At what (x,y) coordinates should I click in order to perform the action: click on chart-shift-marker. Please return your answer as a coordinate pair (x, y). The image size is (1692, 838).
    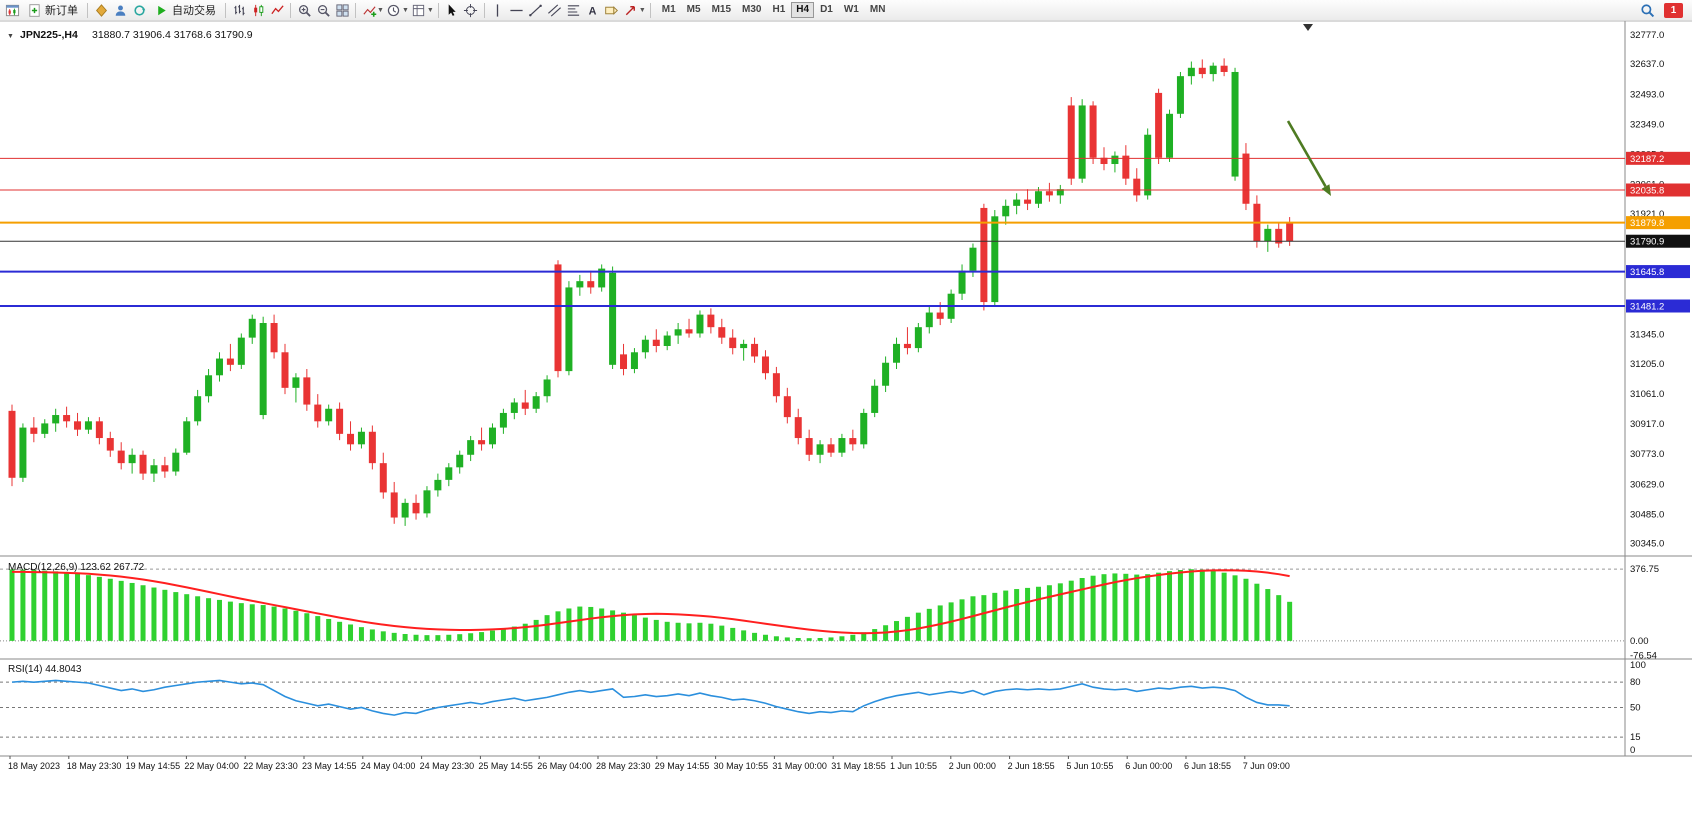
    Looking at the image, I should click on (1308, 27).